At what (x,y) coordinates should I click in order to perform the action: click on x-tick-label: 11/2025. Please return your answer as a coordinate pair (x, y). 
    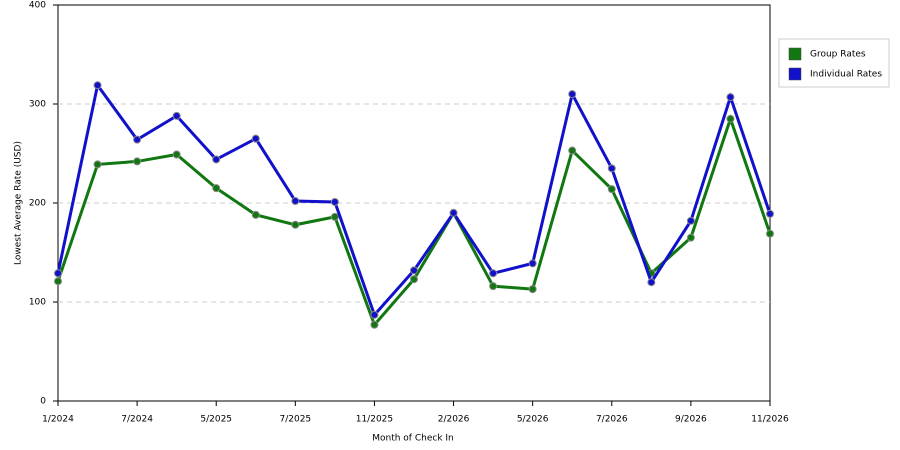
    Looking at the image, I should click on (374, 420).